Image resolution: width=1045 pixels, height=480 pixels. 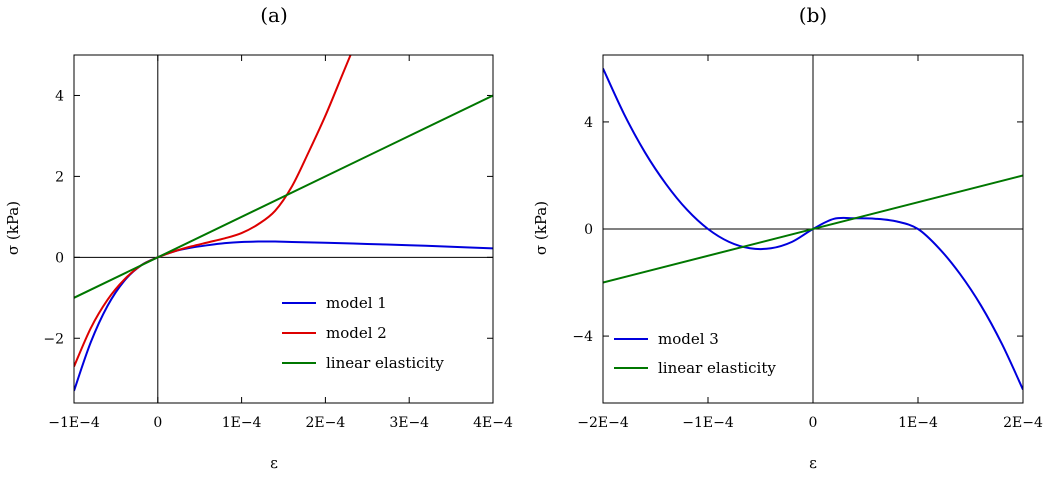 What do you see at coordinates (813, 463) in the screenshot?
I see `panel-b-xlabel: ε` at bounding box center [813, 463].